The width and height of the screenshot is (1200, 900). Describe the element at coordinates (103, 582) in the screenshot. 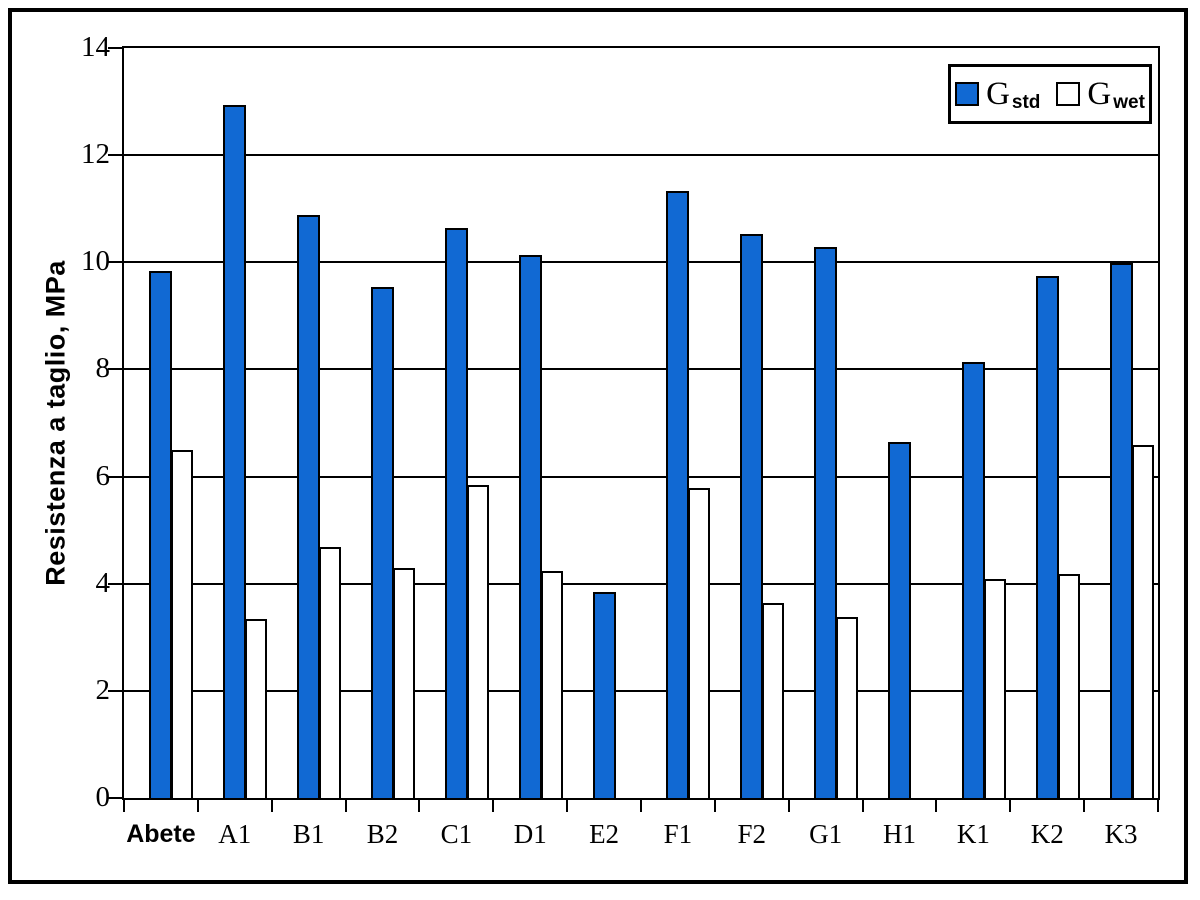

I see `y-tick-label-4: 4` at that location.